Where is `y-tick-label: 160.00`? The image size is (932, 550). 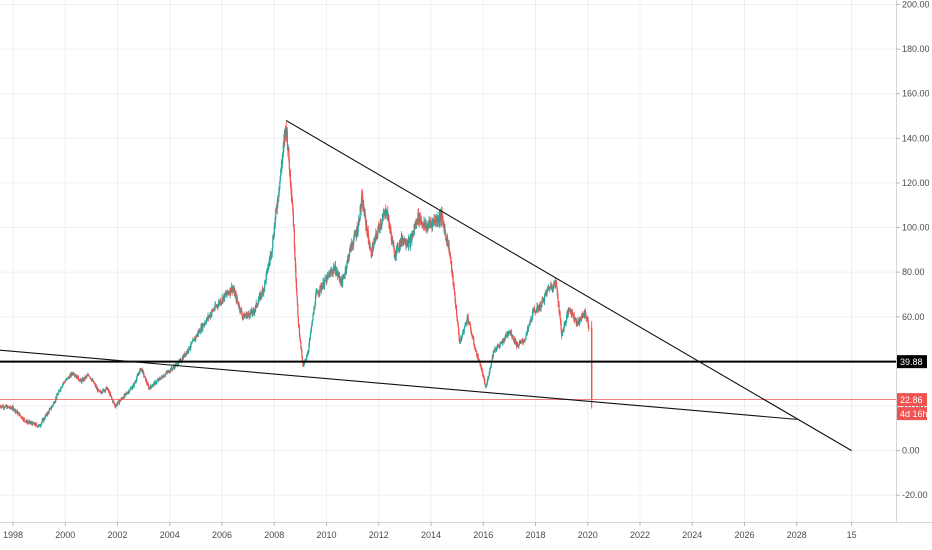
y-tick-label: 160.00 is located at coordinates (916, 94).